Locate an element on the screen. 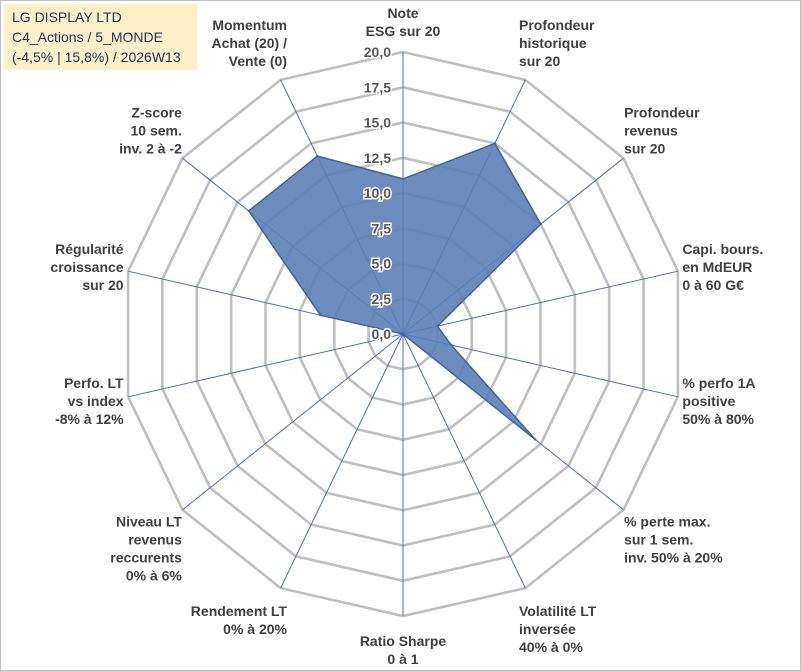  axis-label-line: Note is located at coordinates (402, 13).